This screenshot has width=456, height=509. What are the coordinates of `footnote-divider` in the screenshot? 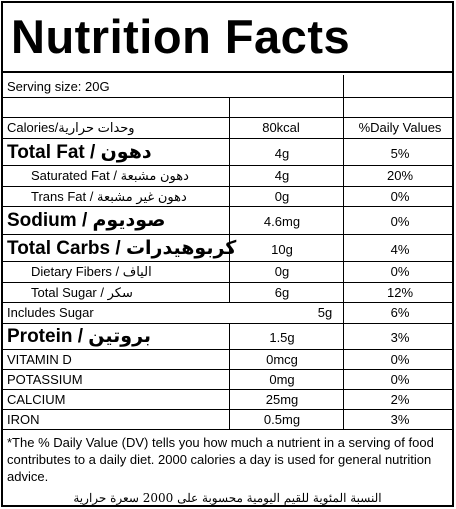 It's located at (227, 429).